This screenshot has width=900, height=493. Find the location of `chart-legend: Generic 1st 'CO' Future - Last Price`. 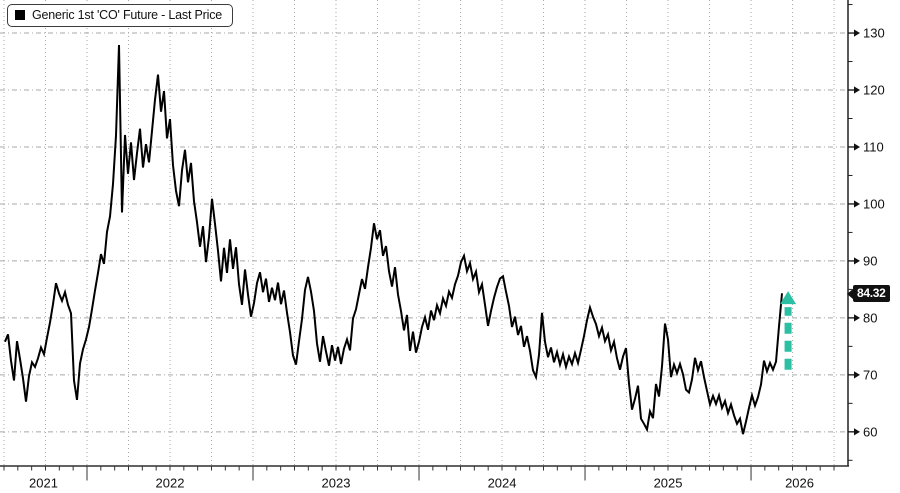

chart-legend: Generic 1st 'CO' Future - Last Price is located at coordinates (120, 15).